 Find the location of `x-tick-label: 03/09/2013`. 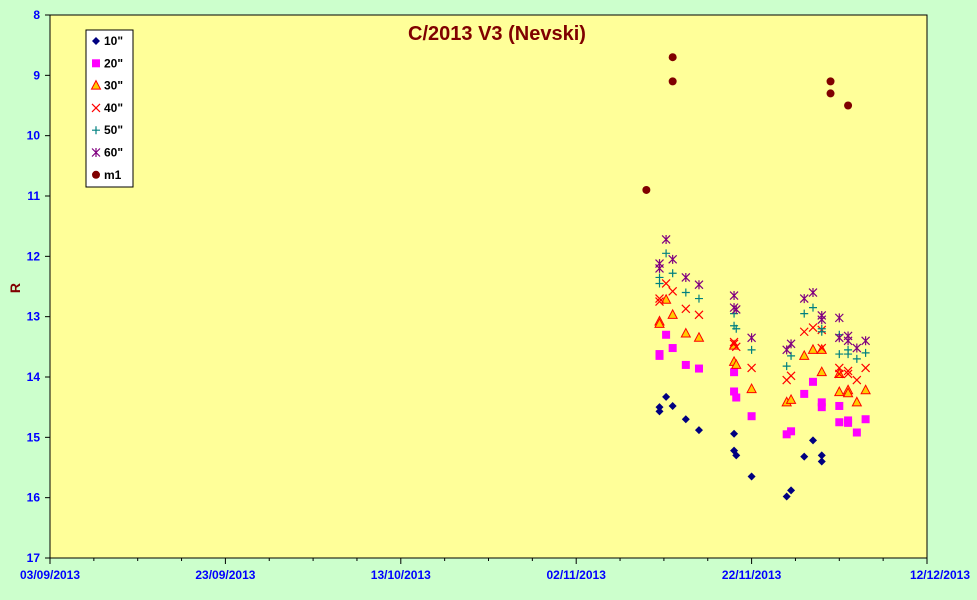

x-tick-label: 03/09/2013 is located at coordinates (50, 575).